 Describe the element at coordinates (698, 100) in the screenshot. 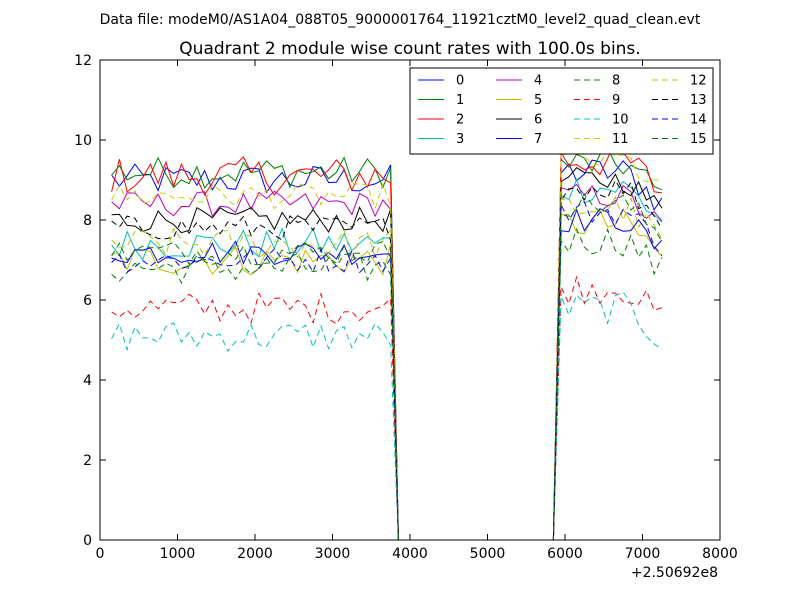

I see `legend-label-13: 13` at that location.